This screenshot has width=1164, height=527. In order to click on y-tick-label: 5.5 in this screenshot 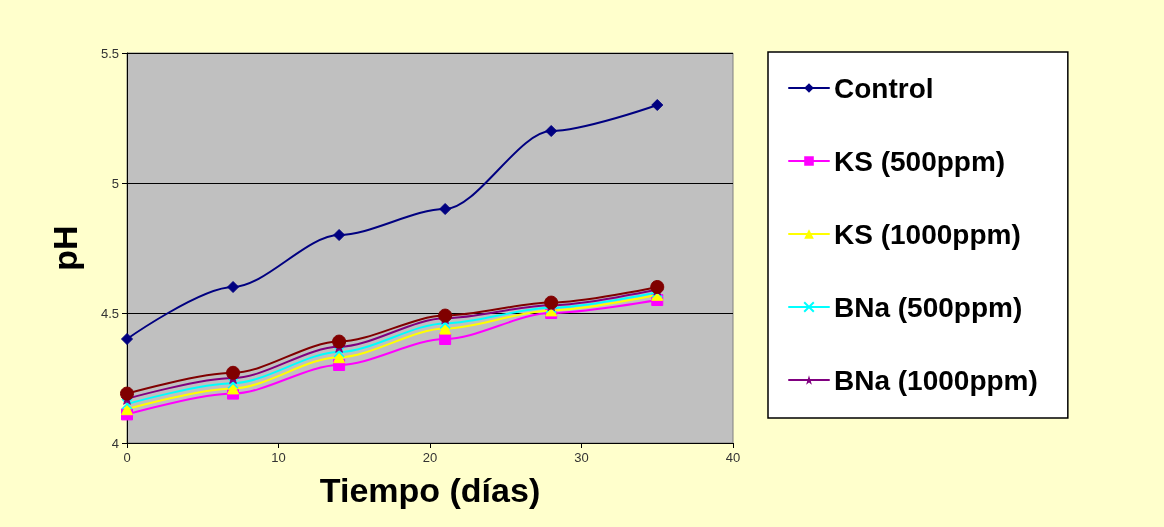, I will do `click(109, 53)`.